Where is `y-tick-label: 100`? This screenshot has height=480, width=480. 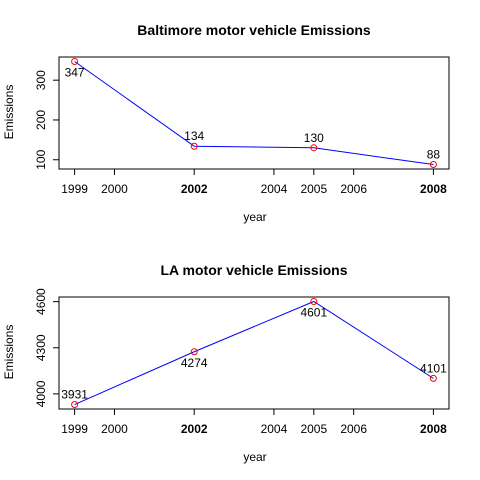
y-tick-label: 100 is located at coordinates (41, 159).